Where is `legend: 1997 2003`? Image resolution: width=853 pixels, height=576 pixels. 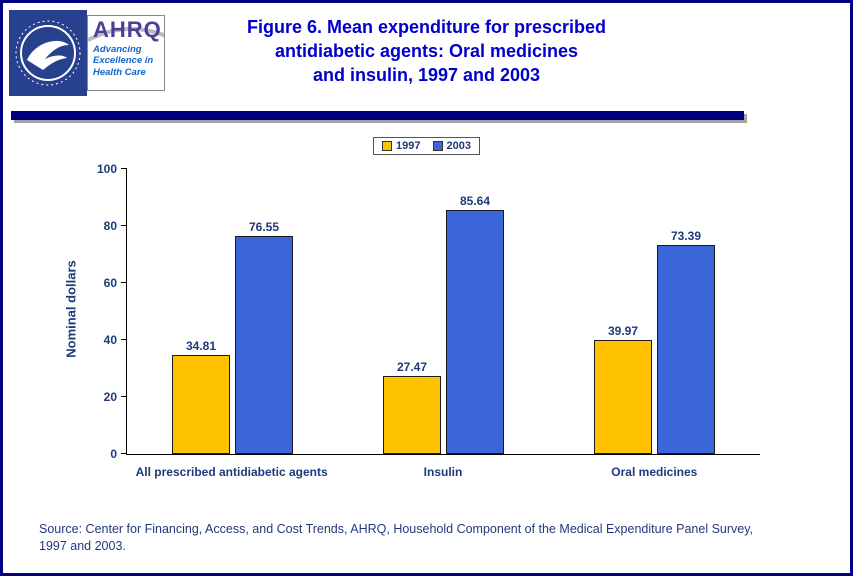 legend: 1997 2003 is located at coordinates (426, 146).